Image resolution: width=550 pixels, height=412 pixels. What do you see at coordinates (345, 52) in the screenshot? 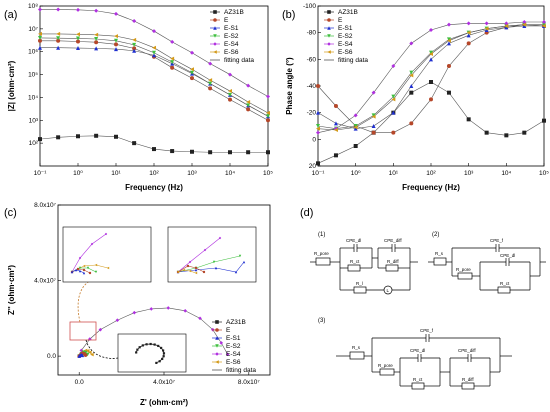
I see `panel-b-legend-label: E-S6` at bounding box center [345, 52].